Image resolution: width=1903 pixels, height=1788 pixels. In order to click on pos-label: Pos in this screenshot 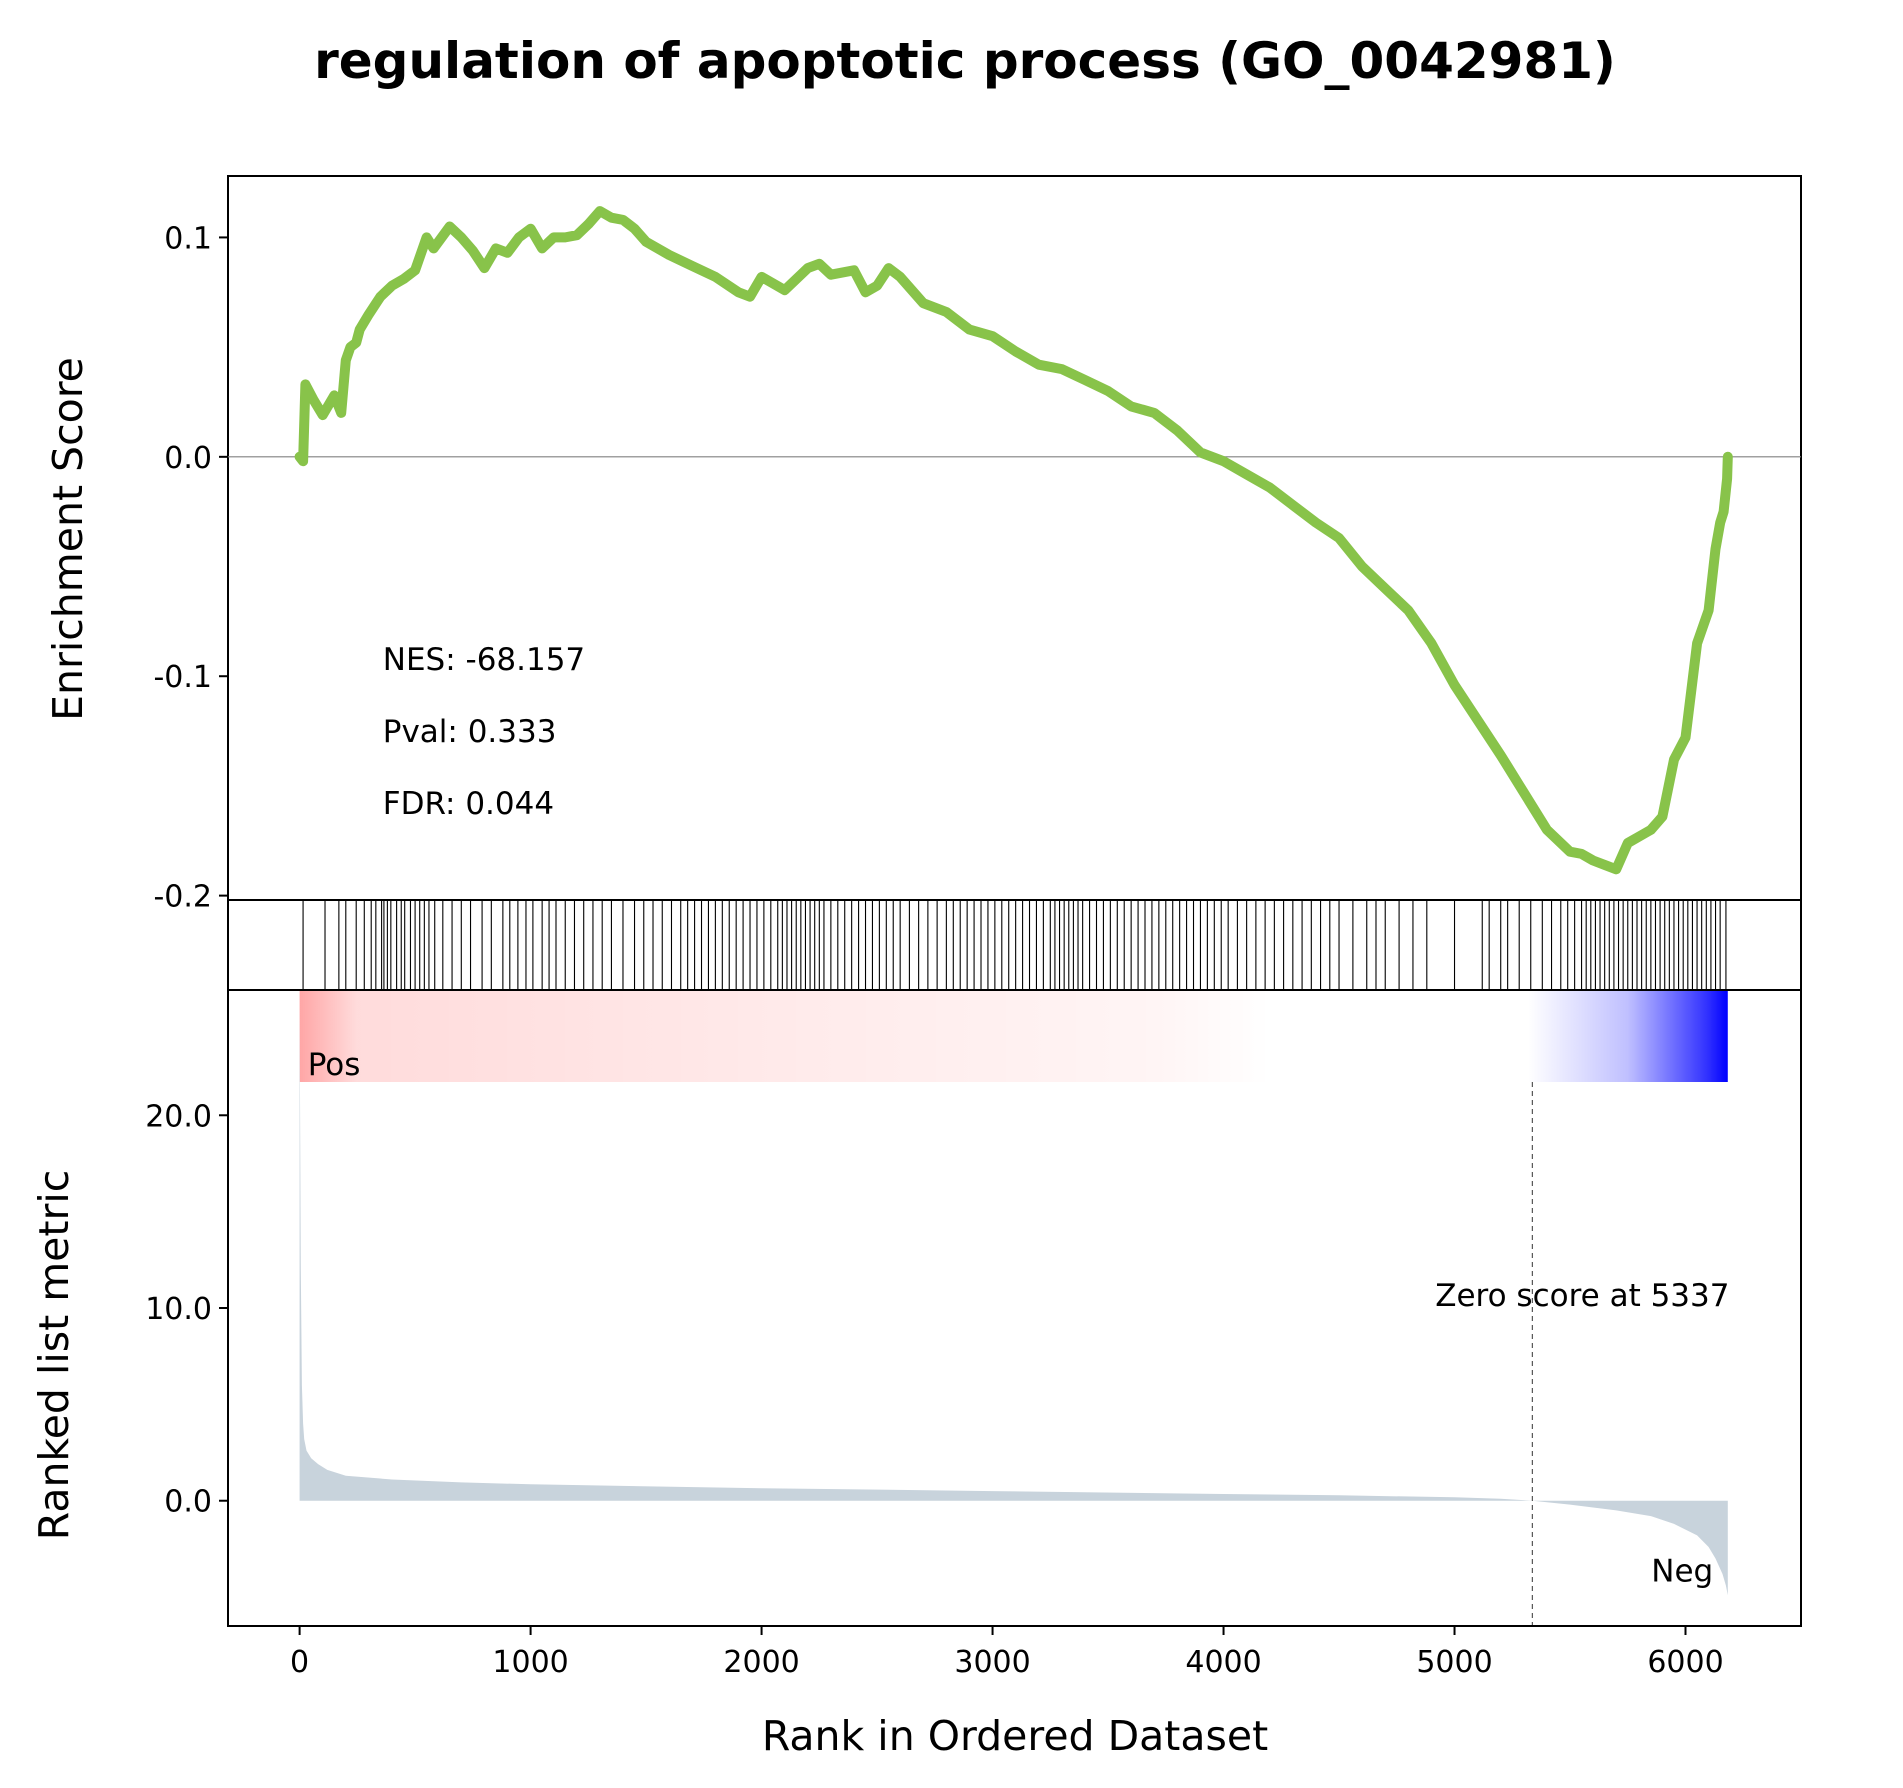, I will do `click(334, 1065)`.